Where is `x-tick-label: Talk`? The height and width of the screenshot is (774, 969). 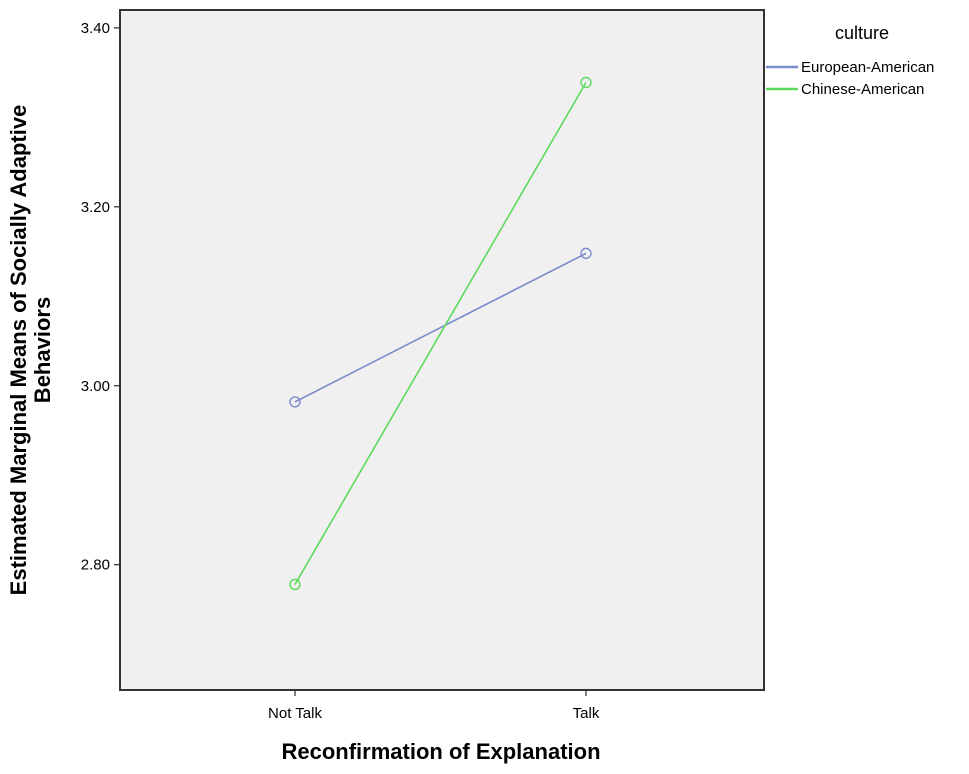 x-tick-label: Talk is located at coordinates (586, 713).